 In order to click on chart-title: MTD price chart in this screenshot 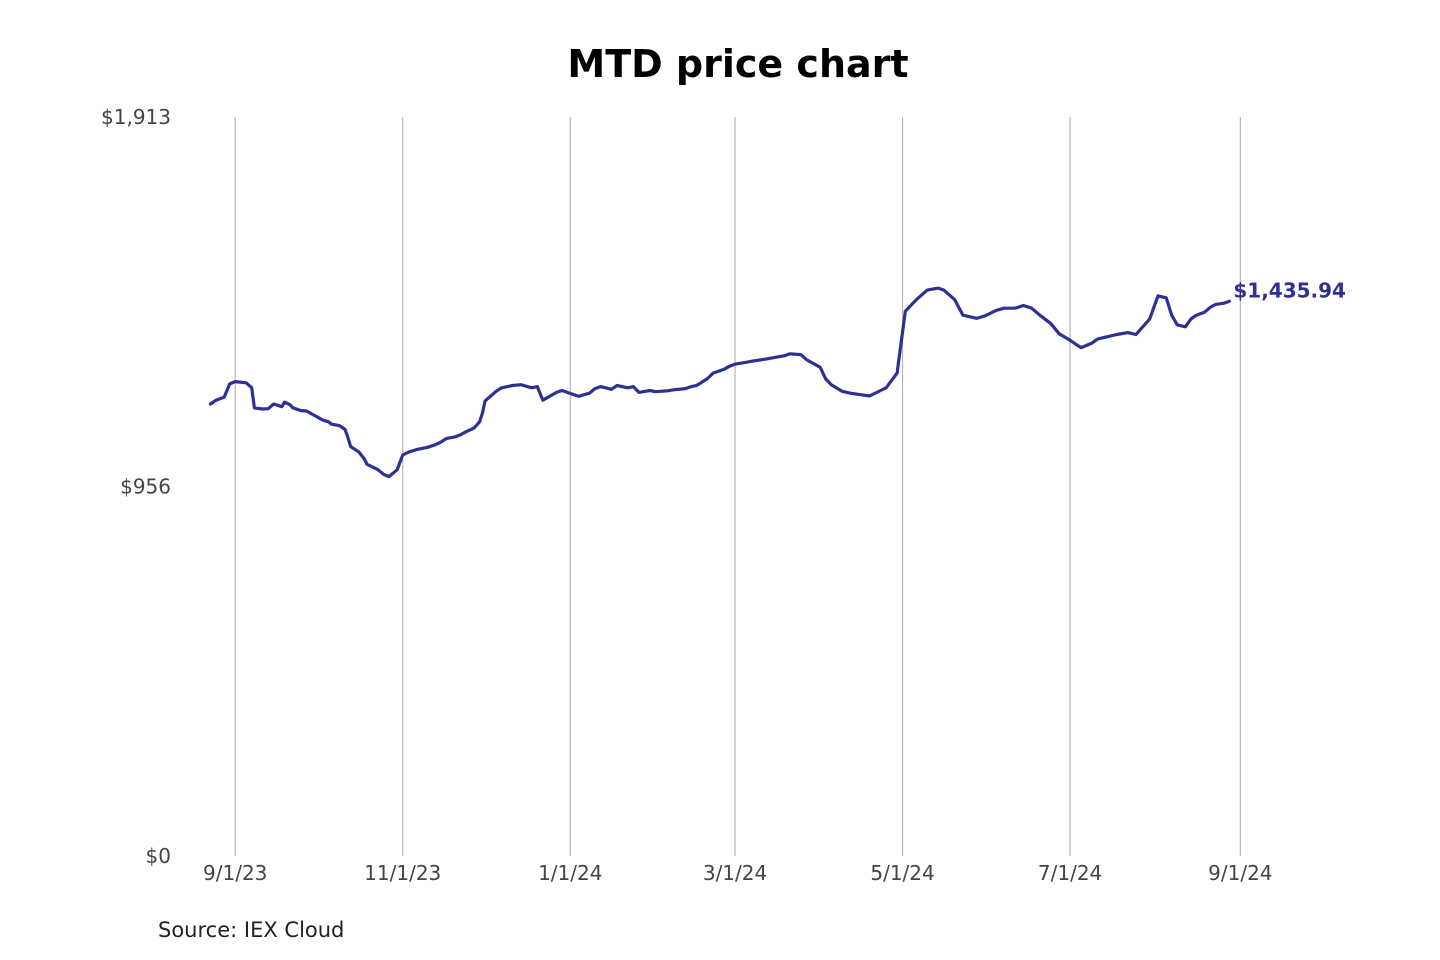, I will do `click(738, 64)`.